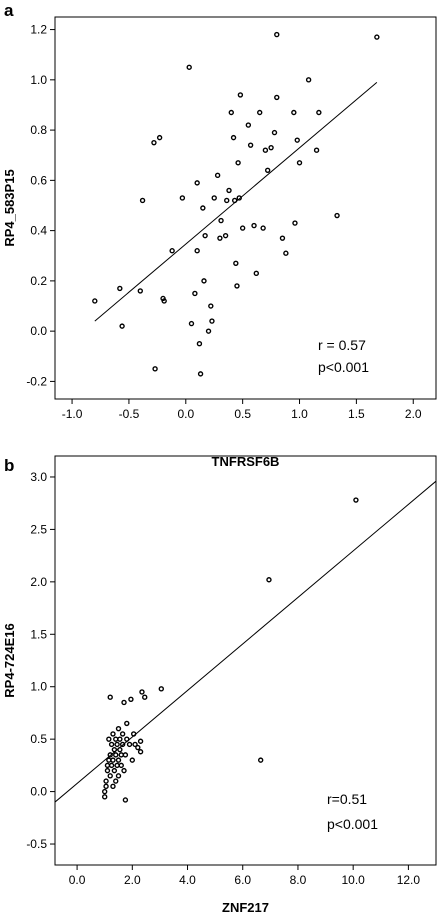 This screenshot has height=918, width=441. I want to click on panel-a-y-tick-label: 0.2, so click(38, 281).